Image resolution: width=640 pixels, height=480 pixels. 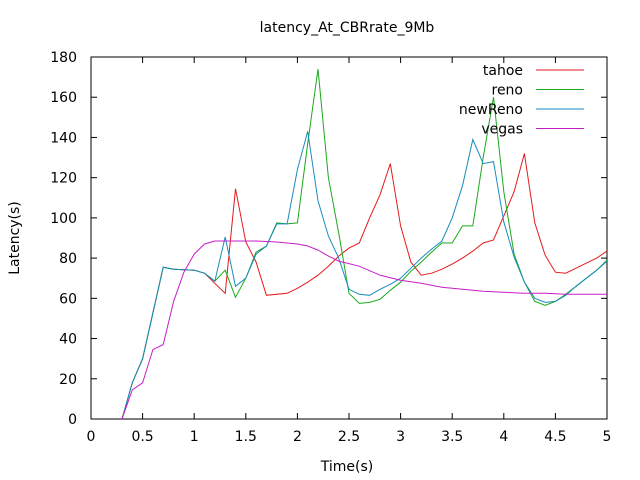 I want to click on x-tick-label: 1, so click(x=194, y=437).